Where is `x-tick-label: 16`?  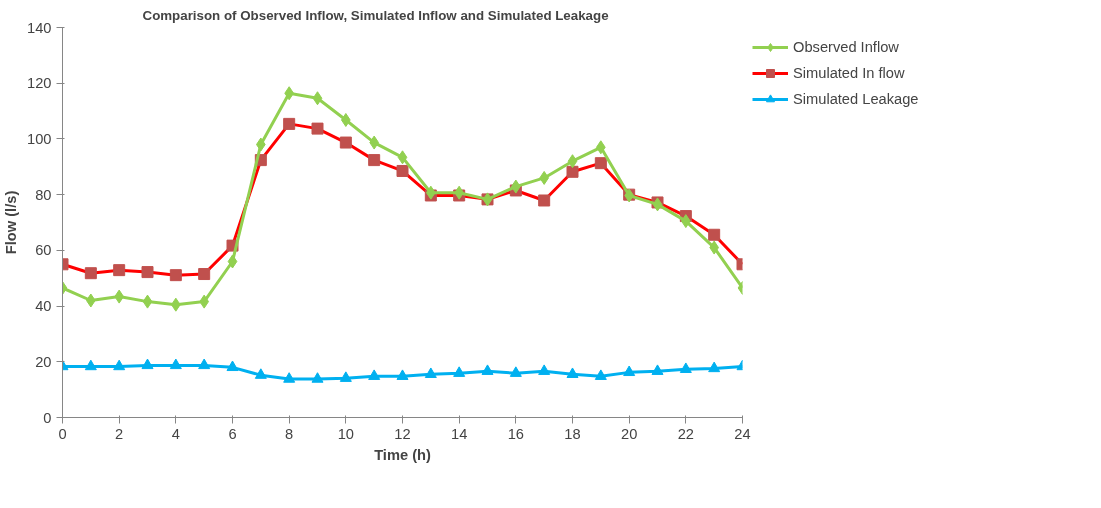 x-tick-label: 16 is located at coordinates (515, 433).